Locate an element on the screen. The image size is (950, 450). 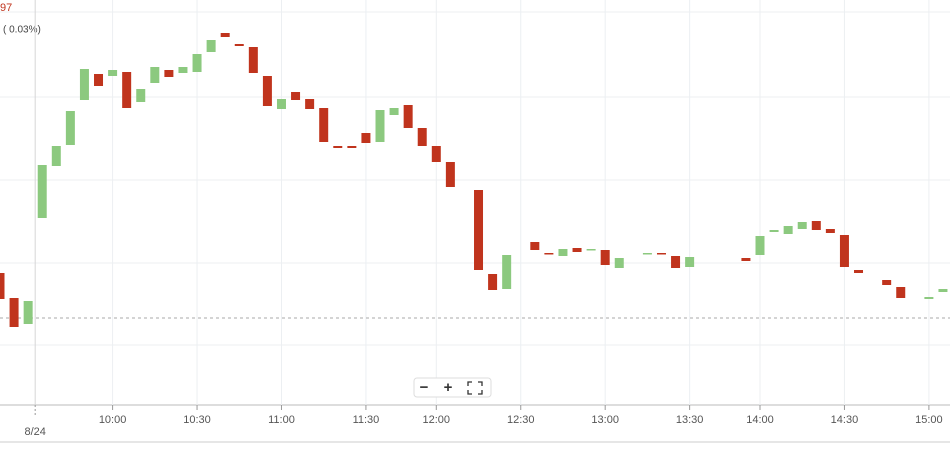
zoom-in-button: + is located at coordinates (448, 387).